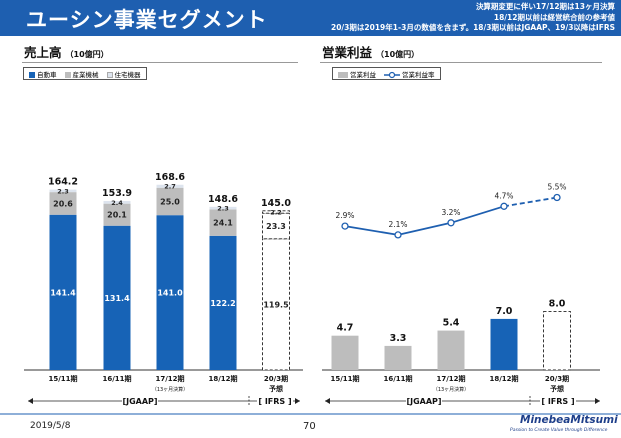 The width and height of the screenshot is (621, 438). Describe the element at coordinates (347, 52) in the screenshot. I see `profit-title: 営業利益` at that location.